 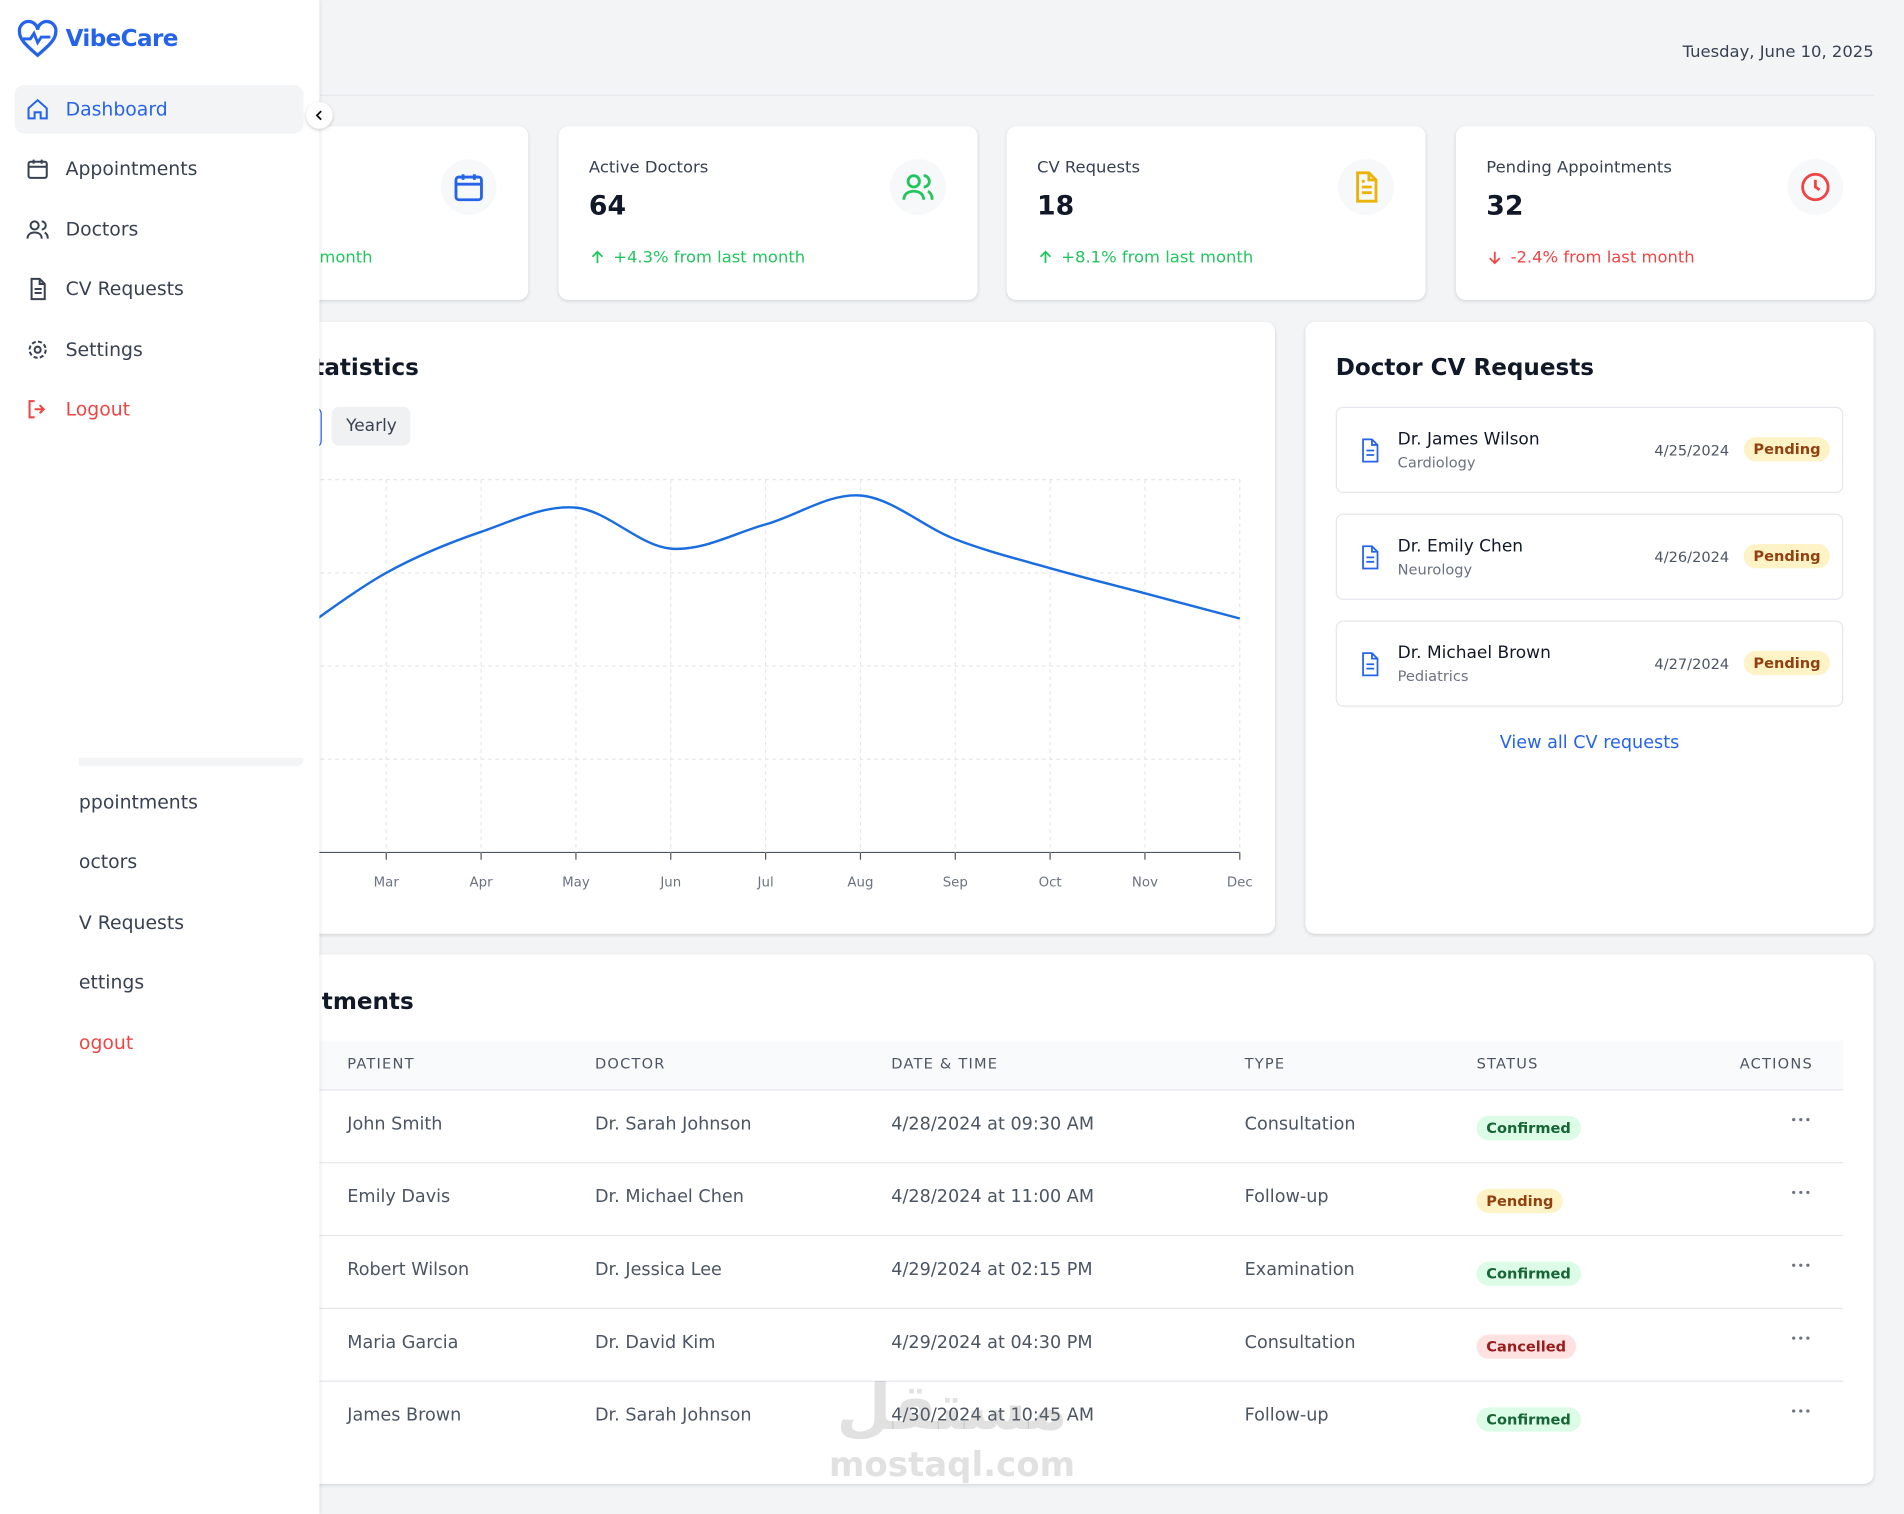 What do you see at coordinates (1465, 368) in the screenshot?
I see `cv-title: Doctor CV Requests` at bounding box center [1465, 368].